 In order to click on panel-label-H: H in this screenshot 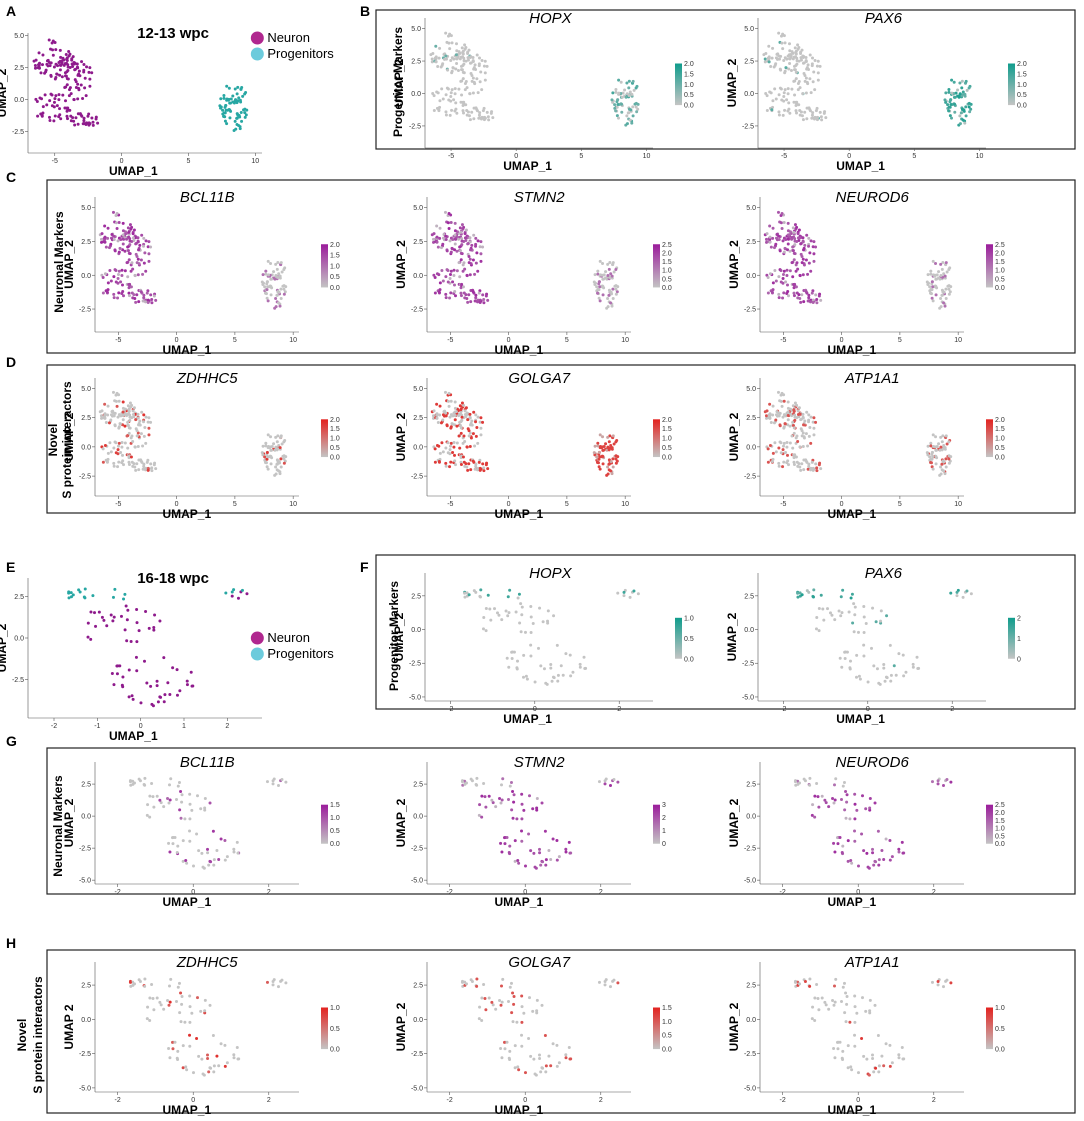, I will do `click(11, 943)`.